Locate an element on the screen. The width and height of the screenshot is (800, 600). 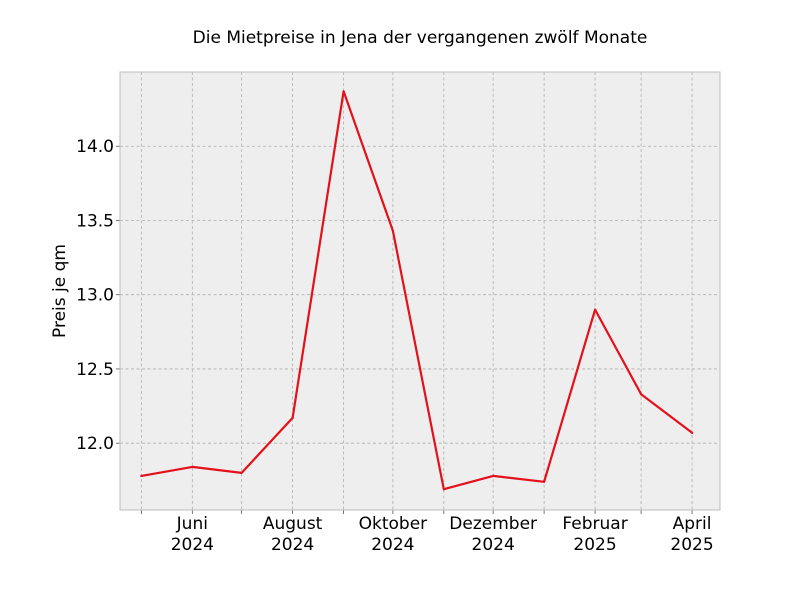
x-tick-label-month: Februar is located at coordinates (594, 524).